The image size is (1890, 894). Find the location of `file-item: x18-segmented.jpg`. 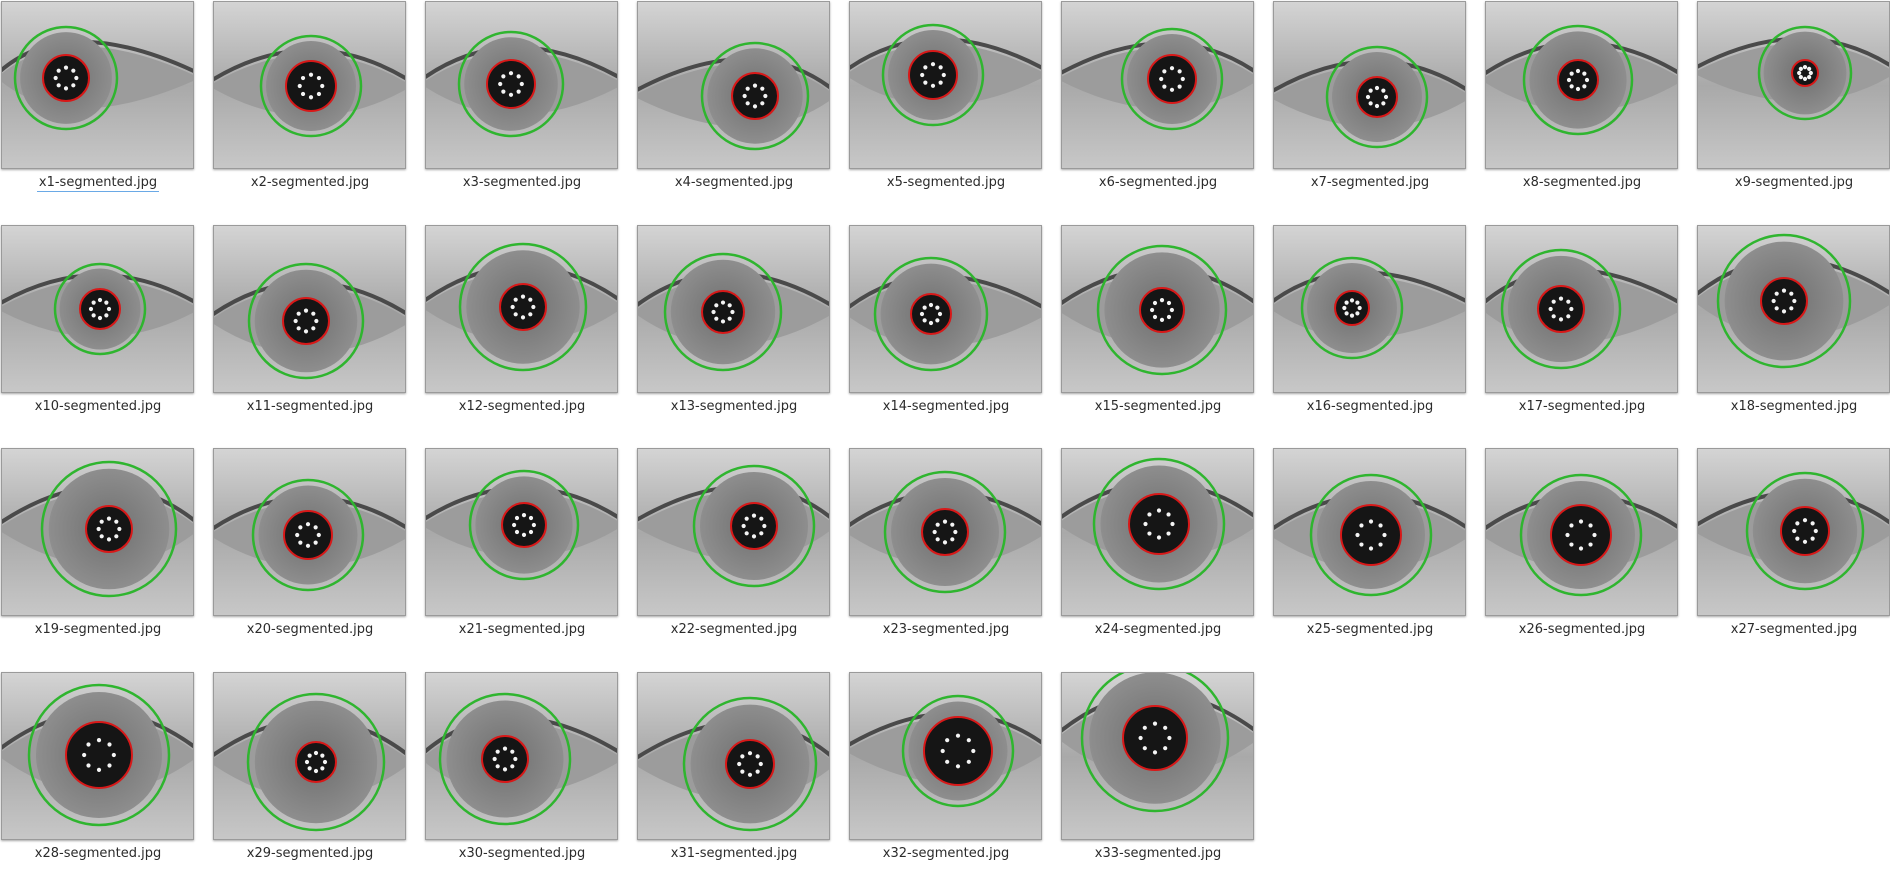

file-item: x18-segmented.jpg is located at coordinates (1793, 335).